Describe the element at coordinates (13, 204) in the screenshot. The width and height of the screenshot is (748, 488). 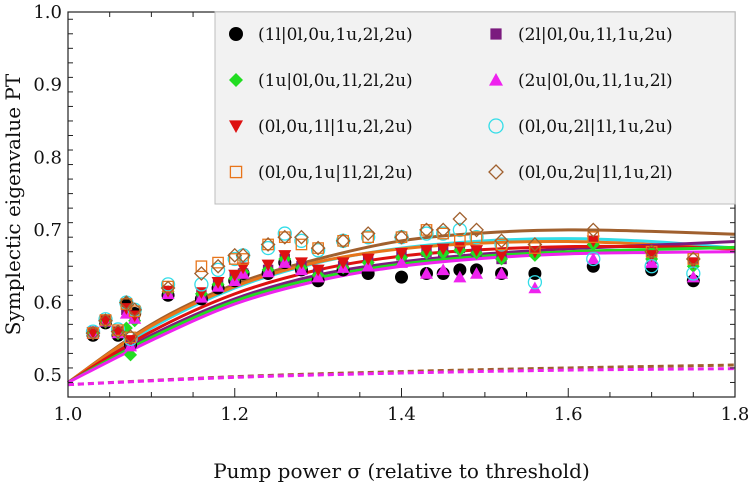
I see `y-axis-title: Symplectic eigenvalue PT` at that location.